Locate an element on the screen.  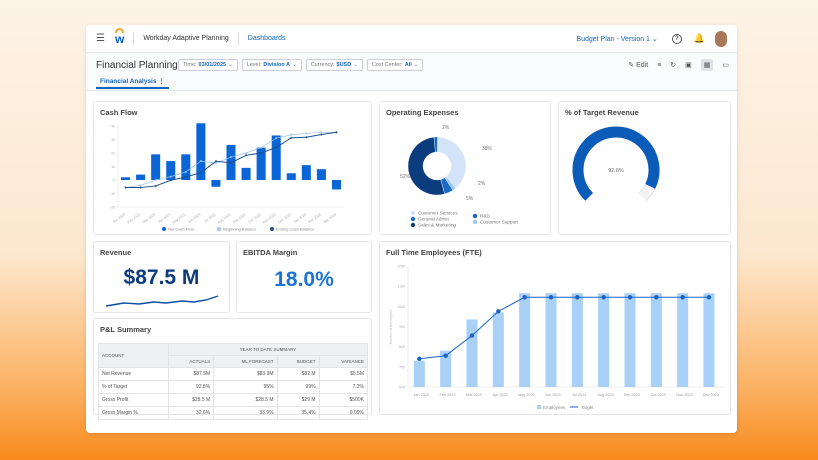
present-icon: ▭ is located at coordinates (725, 65).